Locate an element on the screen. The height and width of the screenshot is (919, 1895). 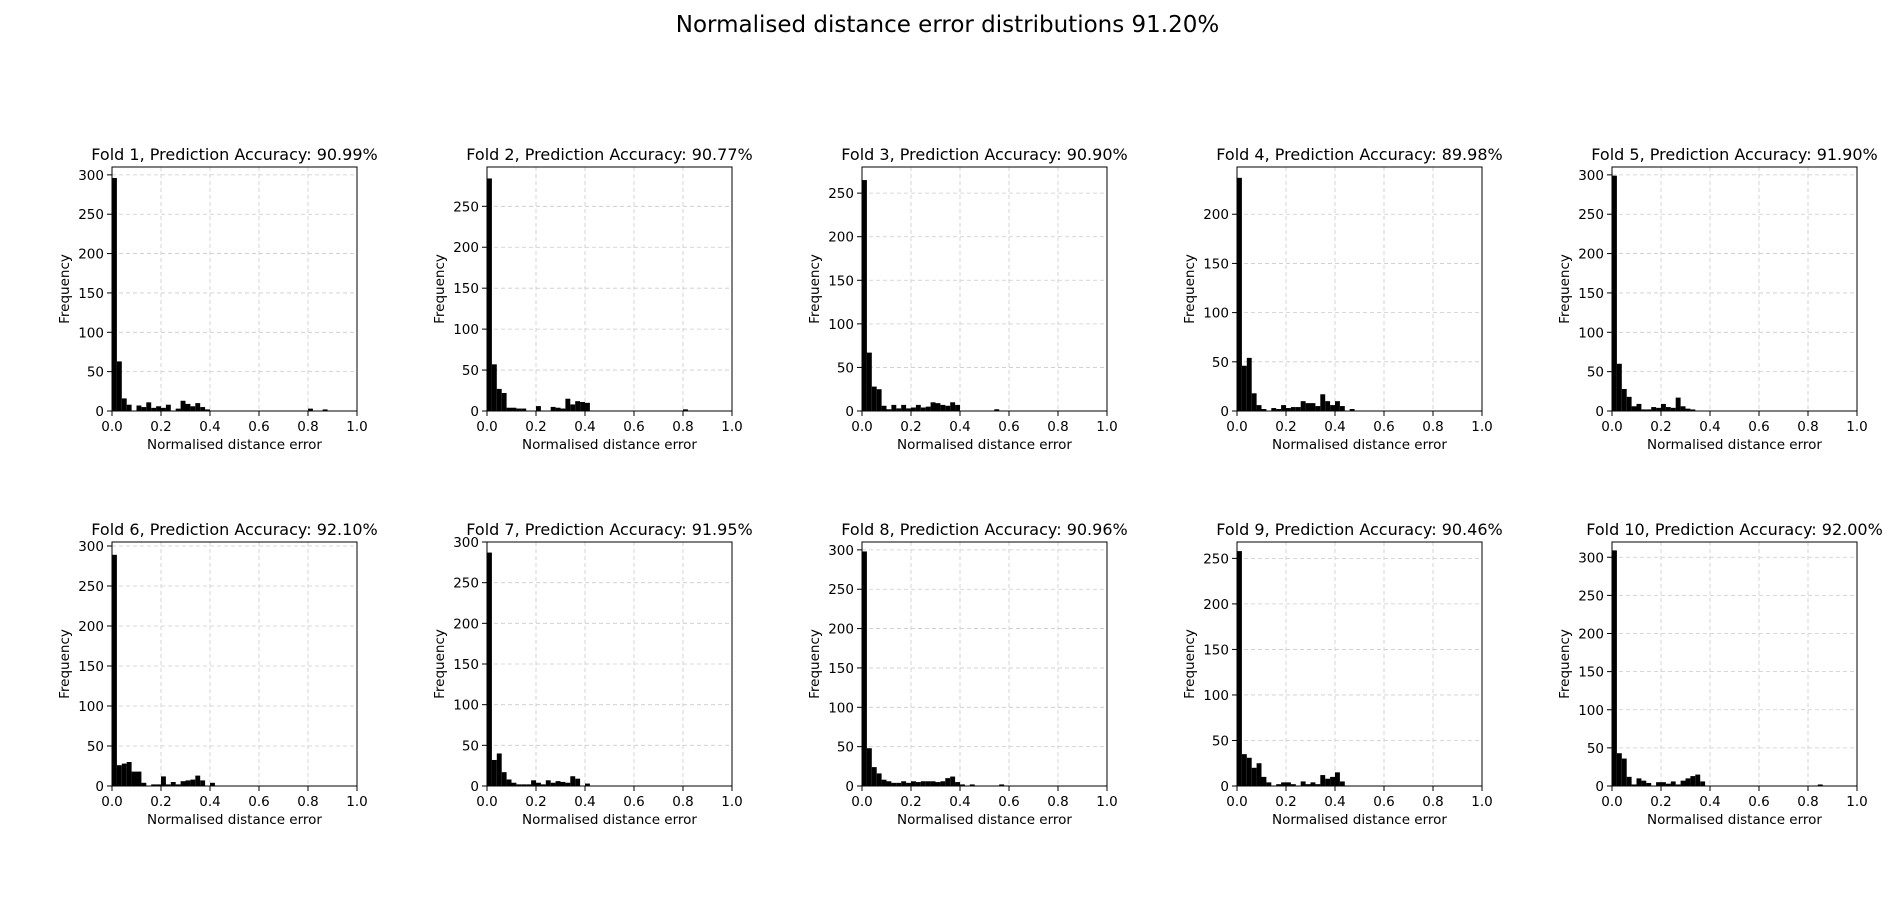
subplot-title: Fold 9, Prediction Accuracy: 90.46% is located at coordinates (1359, 529).